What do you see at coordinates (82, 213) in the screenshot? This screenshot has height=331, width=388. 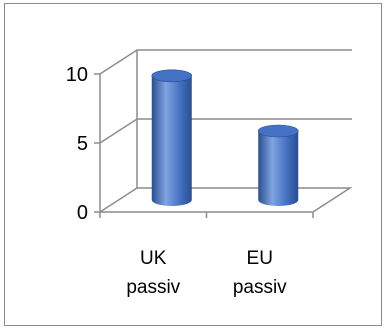 I see `y-tick-label-0: 0` at bounding box center [82, 213].